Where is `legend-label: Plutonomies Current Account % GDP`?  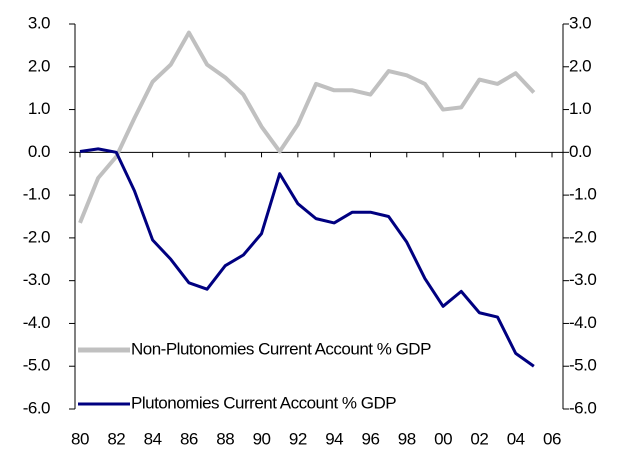 legend-label: Plutonomies Current Account % GDP is located at coordinates (263, 402).